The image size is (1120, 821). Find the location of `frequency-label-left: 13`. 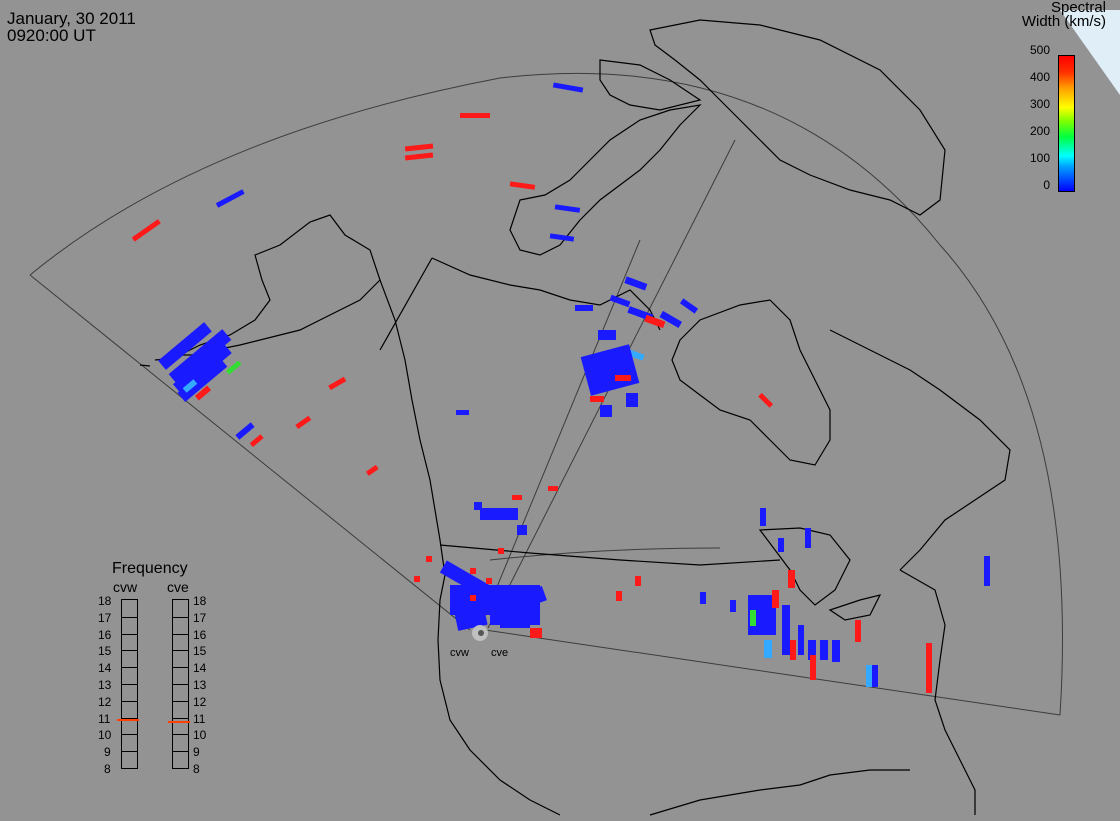

frequency-label-left: 13 is located at coordinates (105, 685).